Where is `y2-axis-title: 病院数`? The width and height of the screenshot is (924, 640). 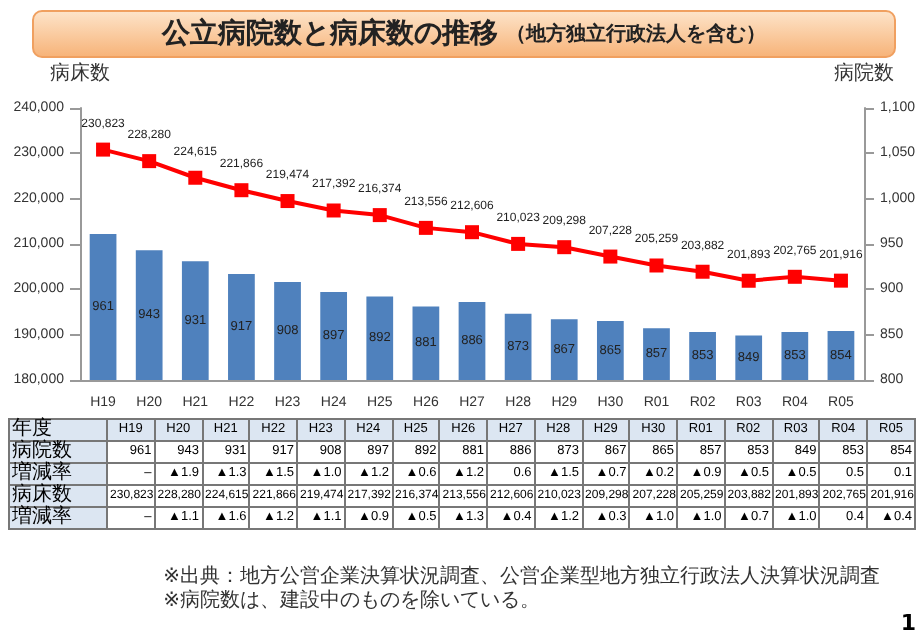
y2-axis-title: 病院数 is located at coordinates (864, 73).